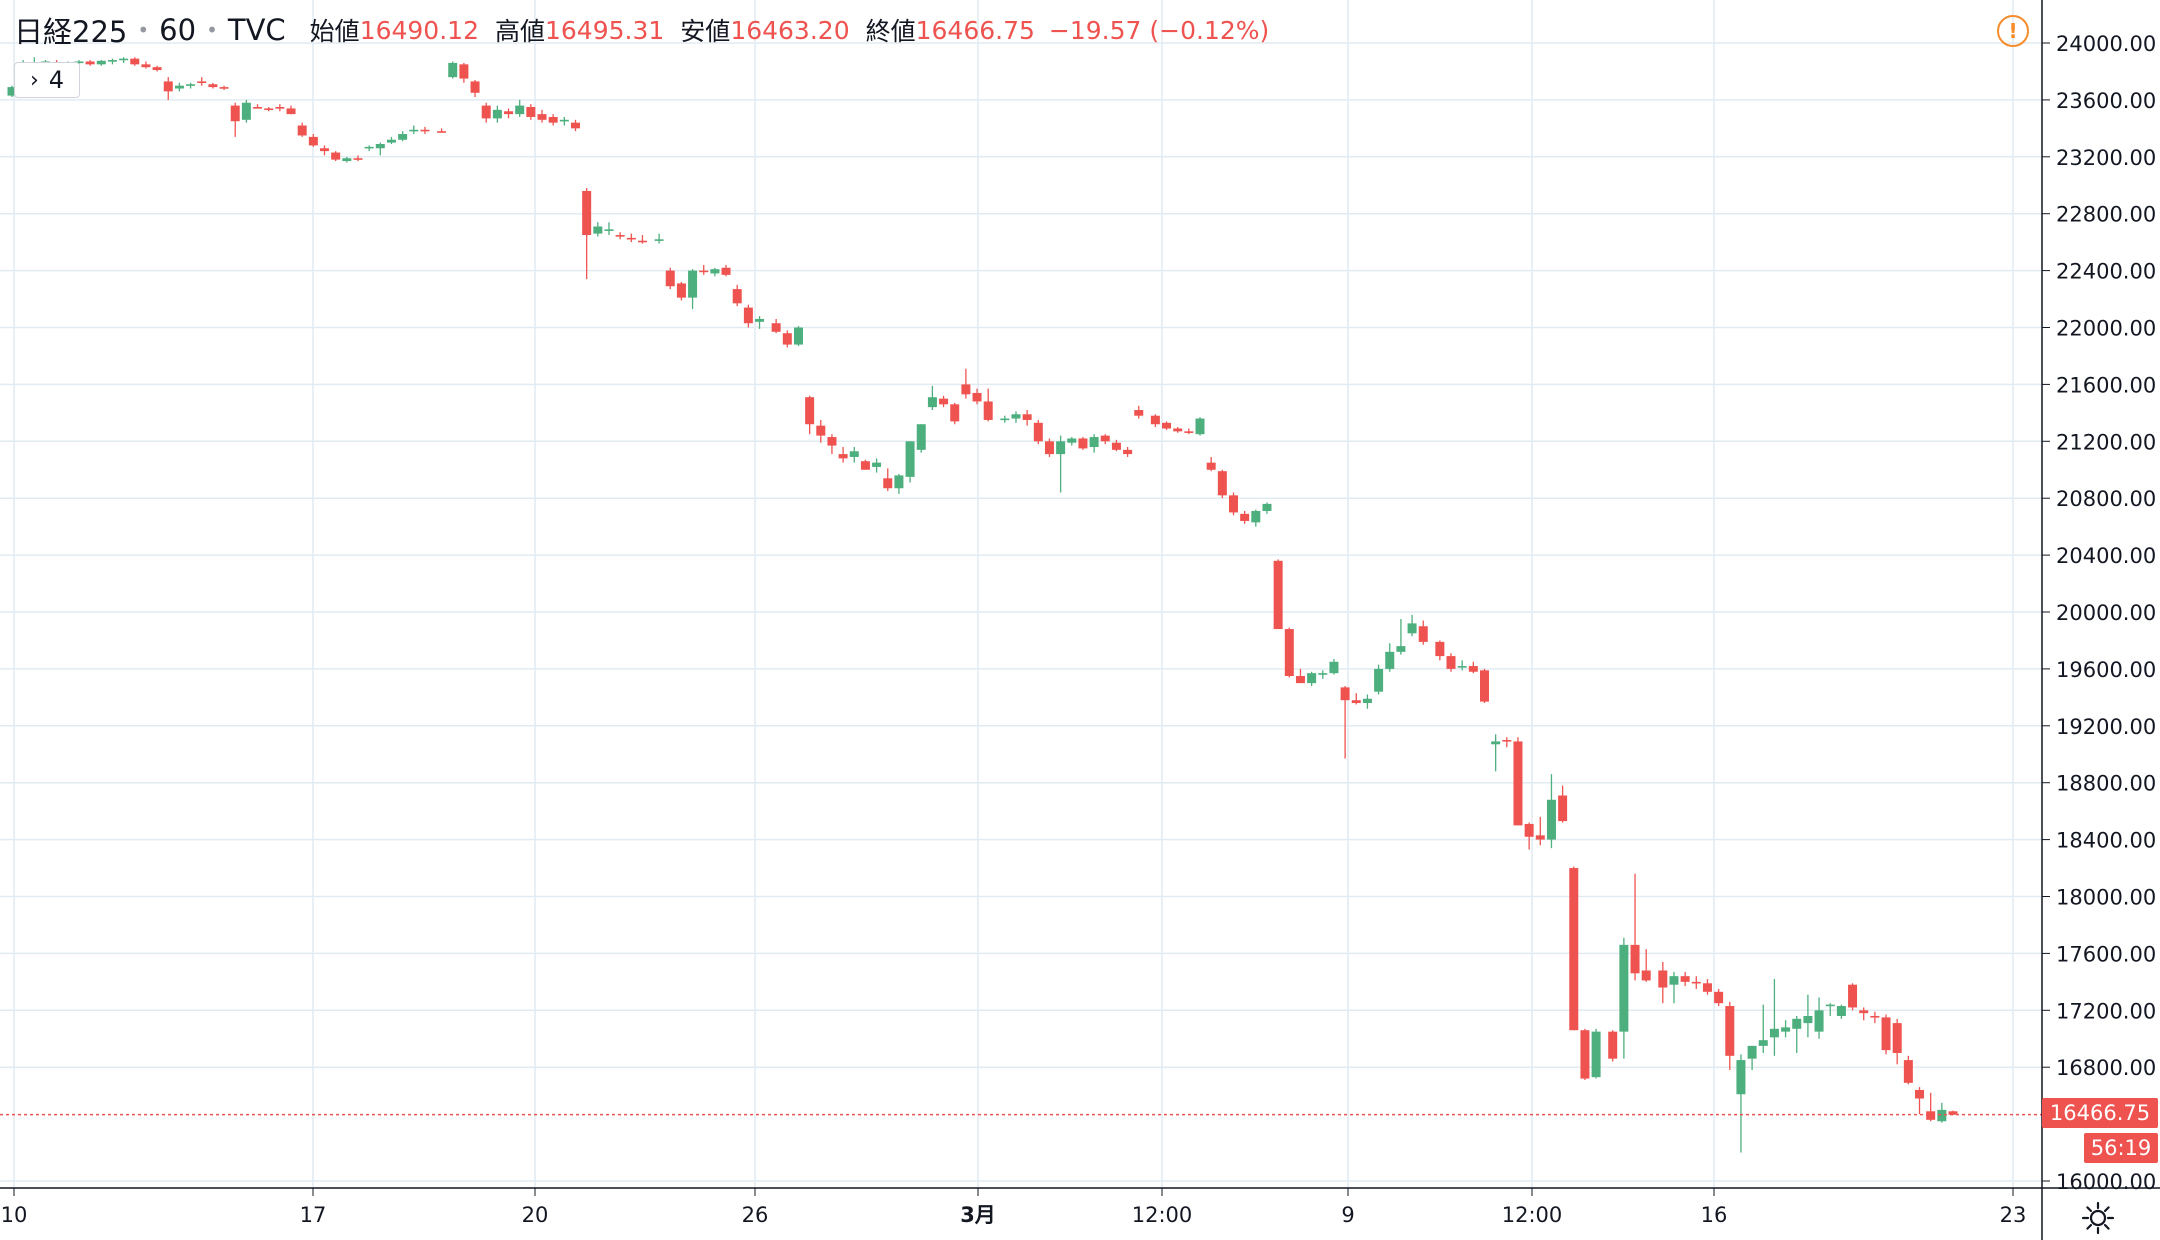  I want to click on high-value: 16495.31, so click(605, 30).